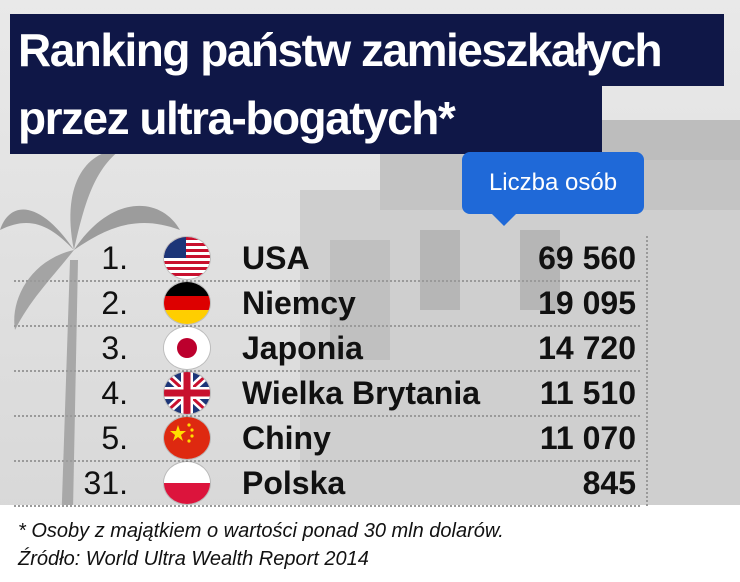 The height and width of the screenshot is (582, 740). I want to click on column-label-tag: Liczba osób, so click(553, 189).